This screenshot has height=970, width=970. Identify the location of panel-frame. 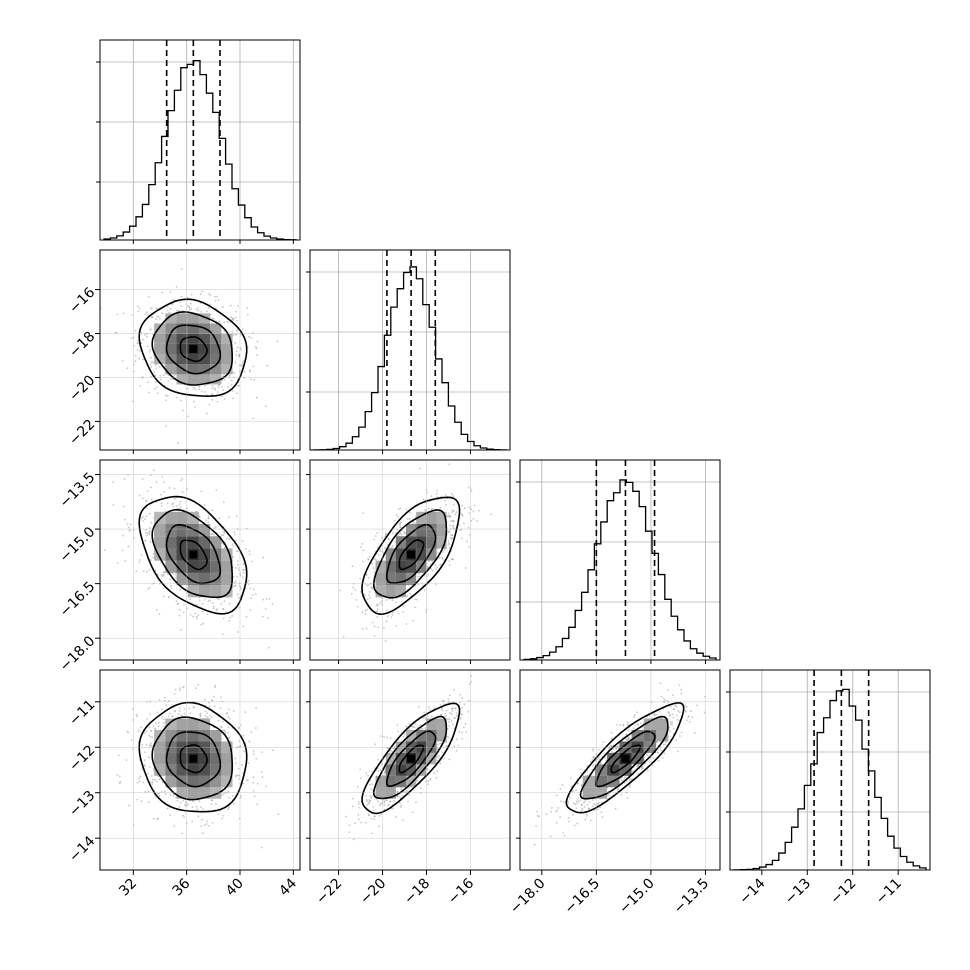
(200, 770).